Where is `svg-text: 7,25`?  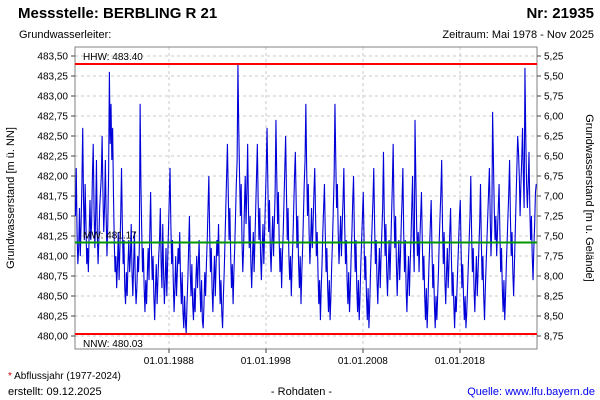 svg-text: 7,25 is located at coordinates (554, 217).